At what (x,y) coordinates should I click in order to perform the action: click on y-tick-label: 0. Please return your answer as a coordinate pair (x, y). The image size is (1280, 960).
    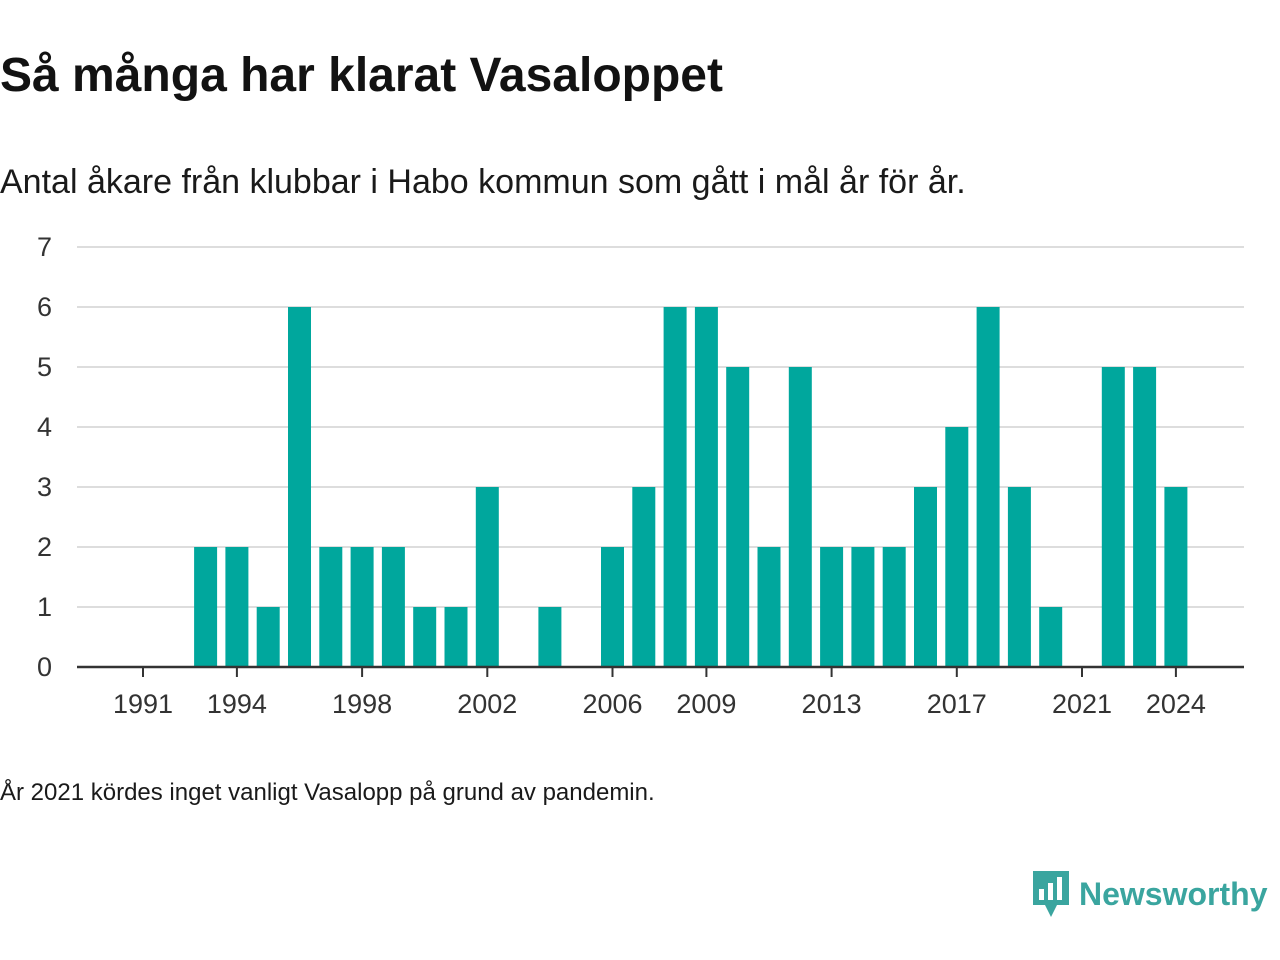
    Looking at the image, I should click on (44, 667).